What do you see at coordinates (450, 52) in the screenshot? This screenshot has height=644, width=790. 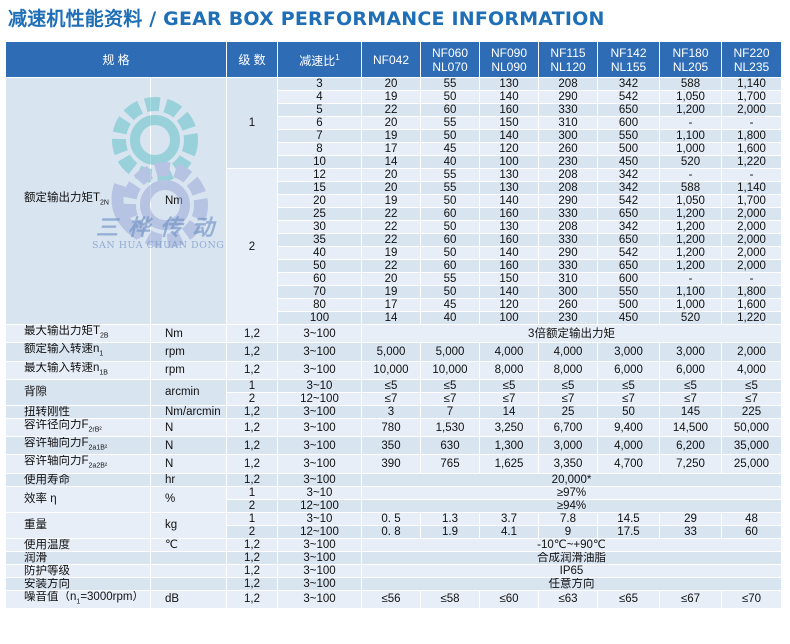 I see `header-model-line1: NF060` at bounding box center [450, 52].